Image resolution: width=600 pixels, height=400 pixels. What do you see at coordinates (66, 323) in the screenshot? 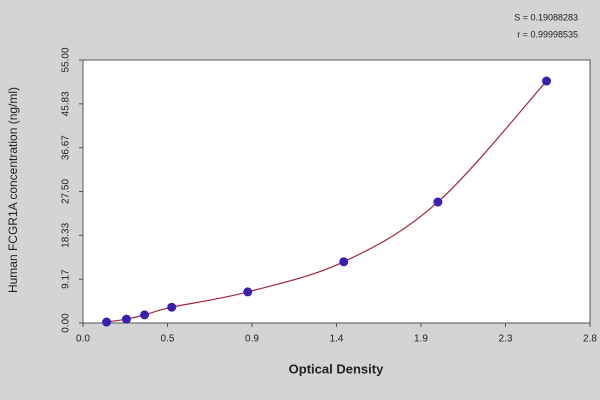
I see `y-tick-label: 0.00` at bounding box center [66, 323].